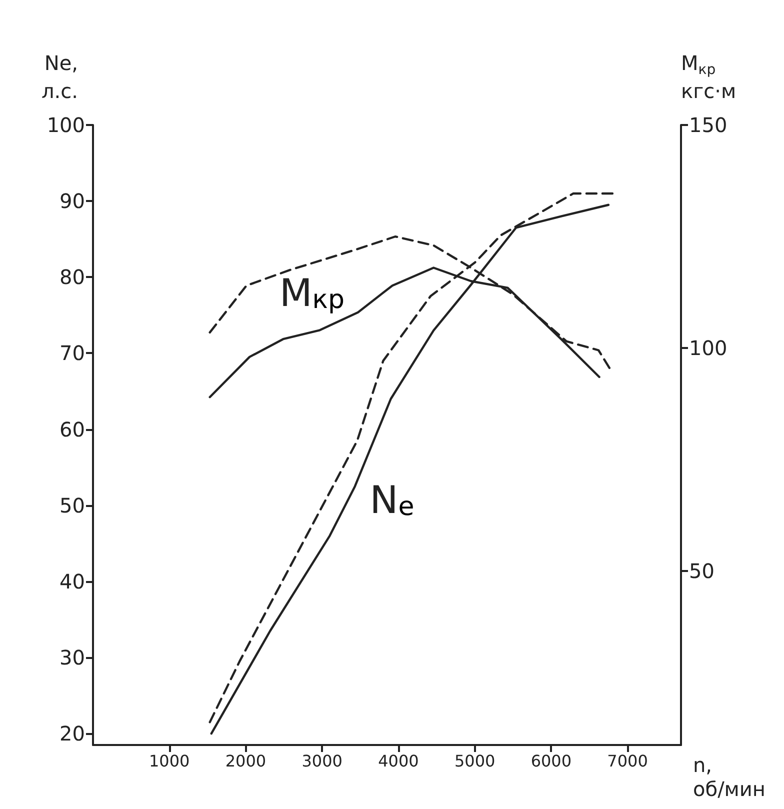  What do you see at coordinates (475, 761) in the screenshot?
I see `x-tick-label: 5000` at bounding box center [475, 761].